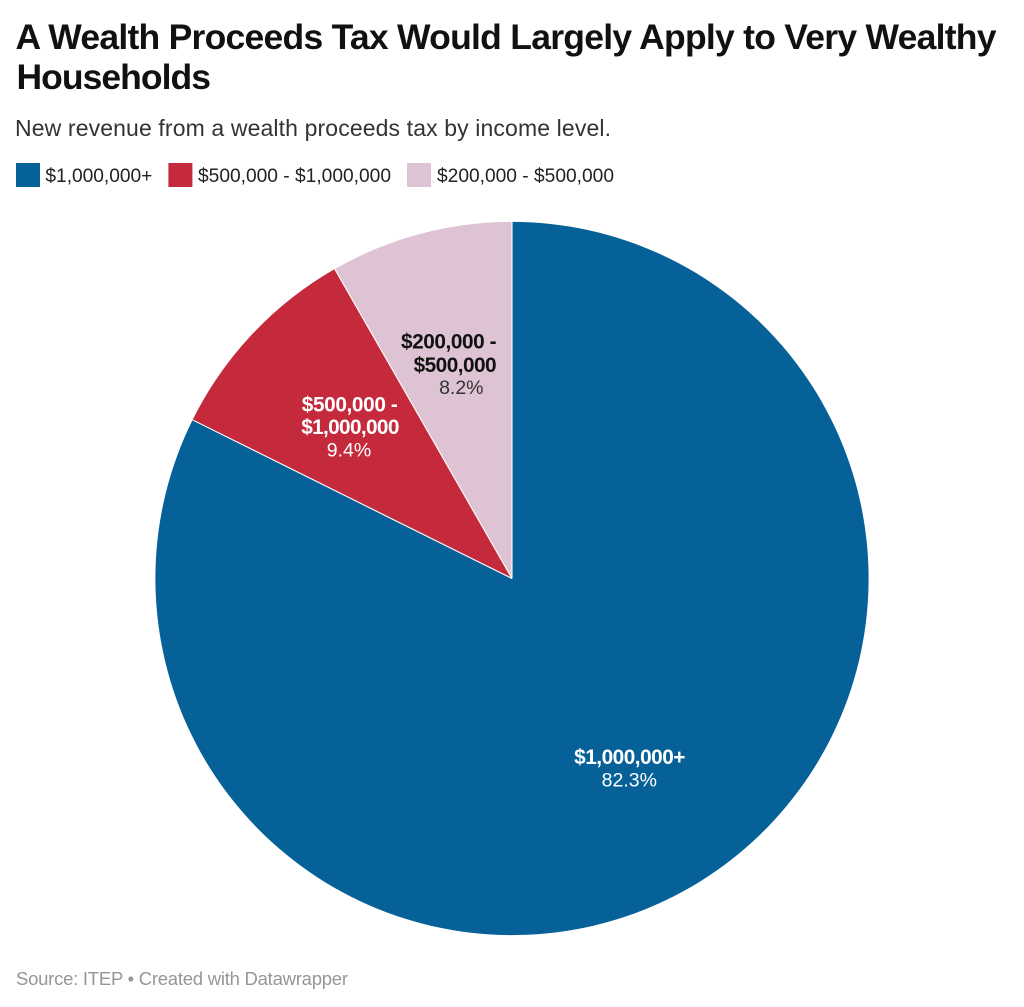  I want to click on svg-text: $500,000, so click(455, 365).